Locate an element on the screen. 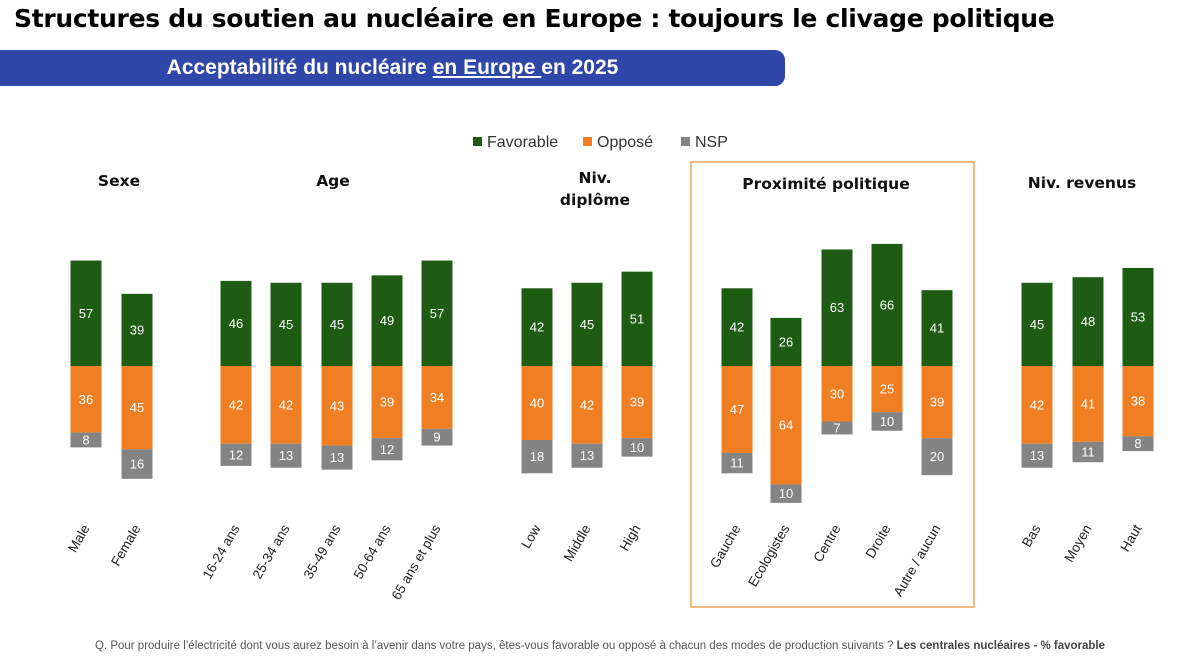  value-label-nsp-1-2: 13 is located at coordinates (337, 457).